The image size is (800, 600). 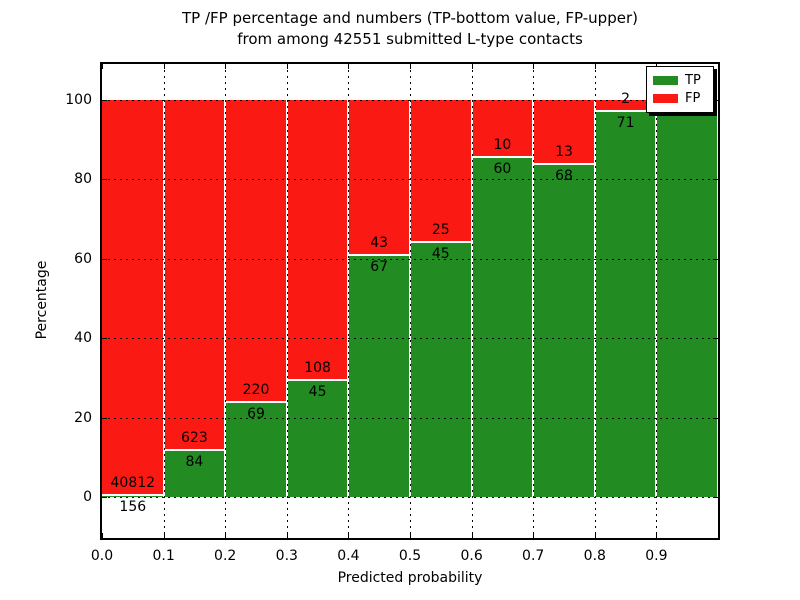 I want to click on x-tick-label: 0.1, so click(x=163, y=556).